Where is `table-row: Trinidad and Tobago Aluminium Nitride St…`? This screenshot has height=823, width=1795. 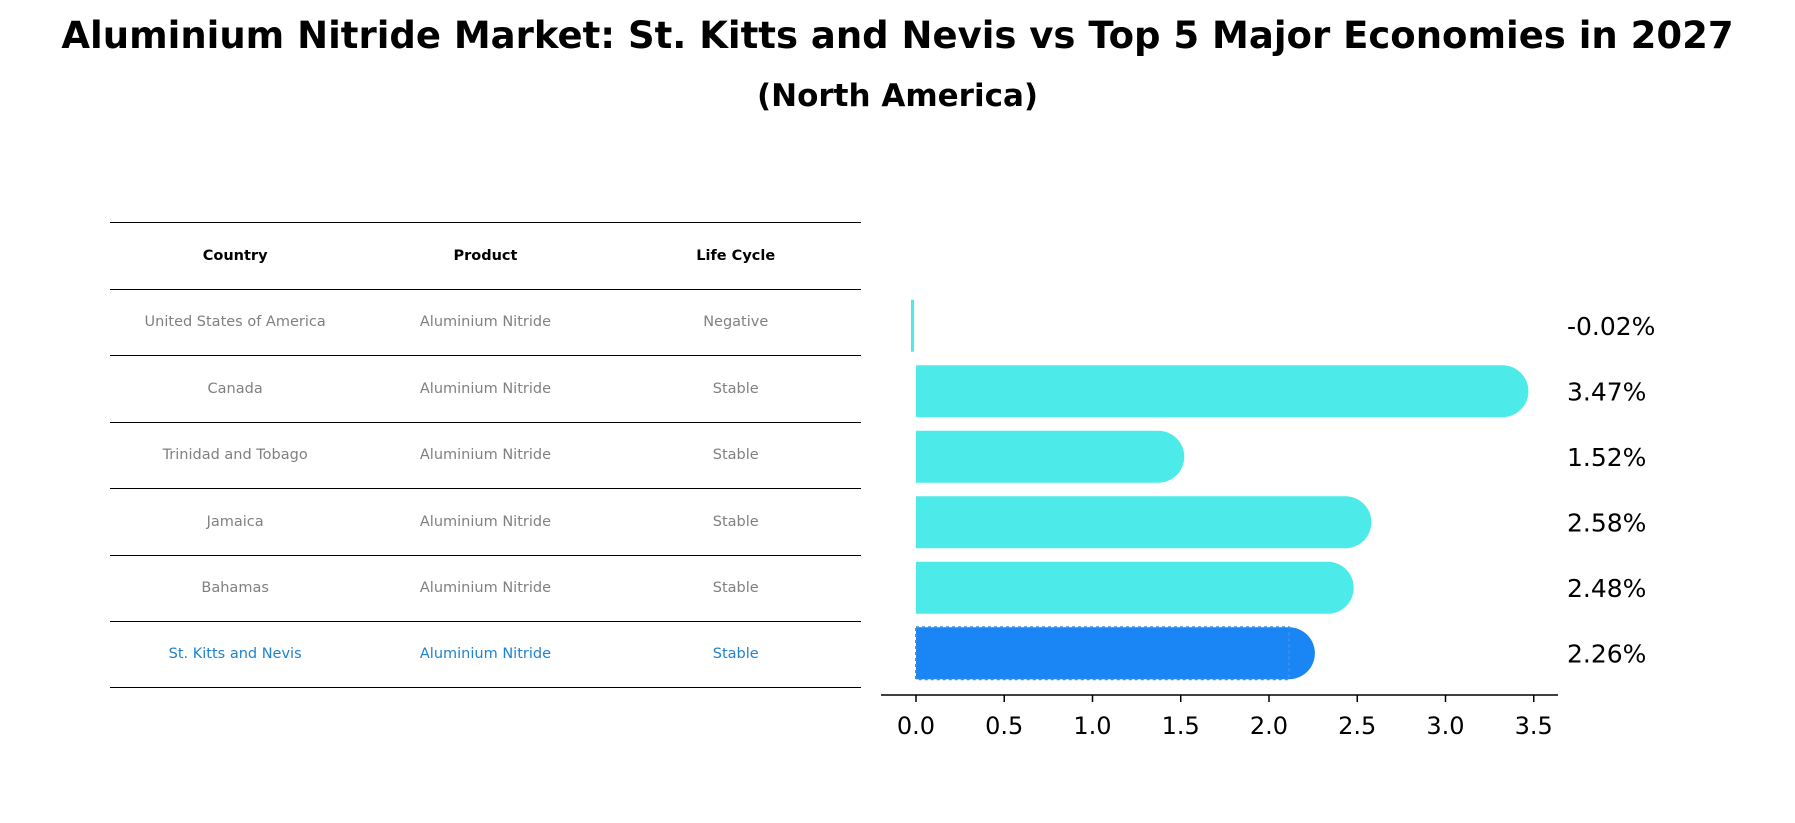
table-row: Trinidad and Tobago Aluminium Nitride St… is located at coordinates (485, 455).